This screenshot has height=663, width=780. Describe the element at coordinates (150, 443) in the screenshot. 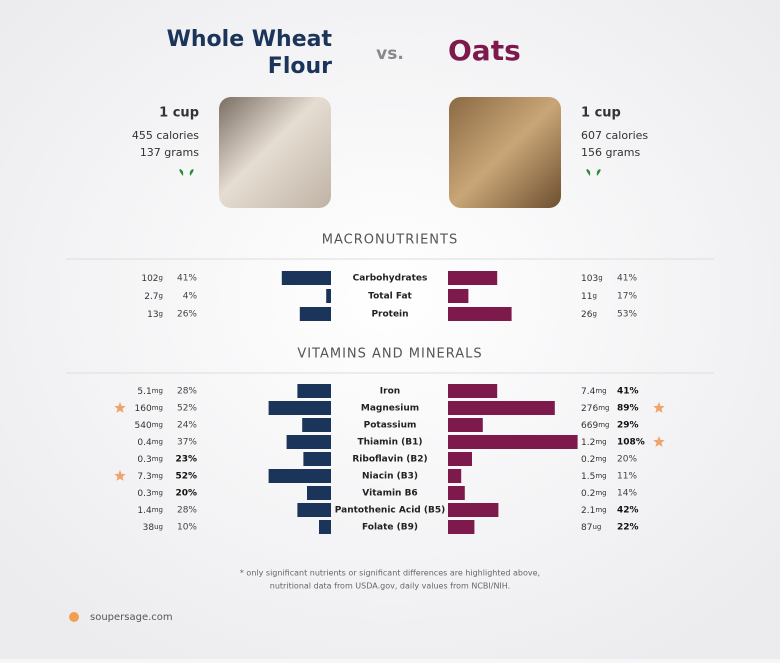

I see `amount: 0.4mg` at that location.